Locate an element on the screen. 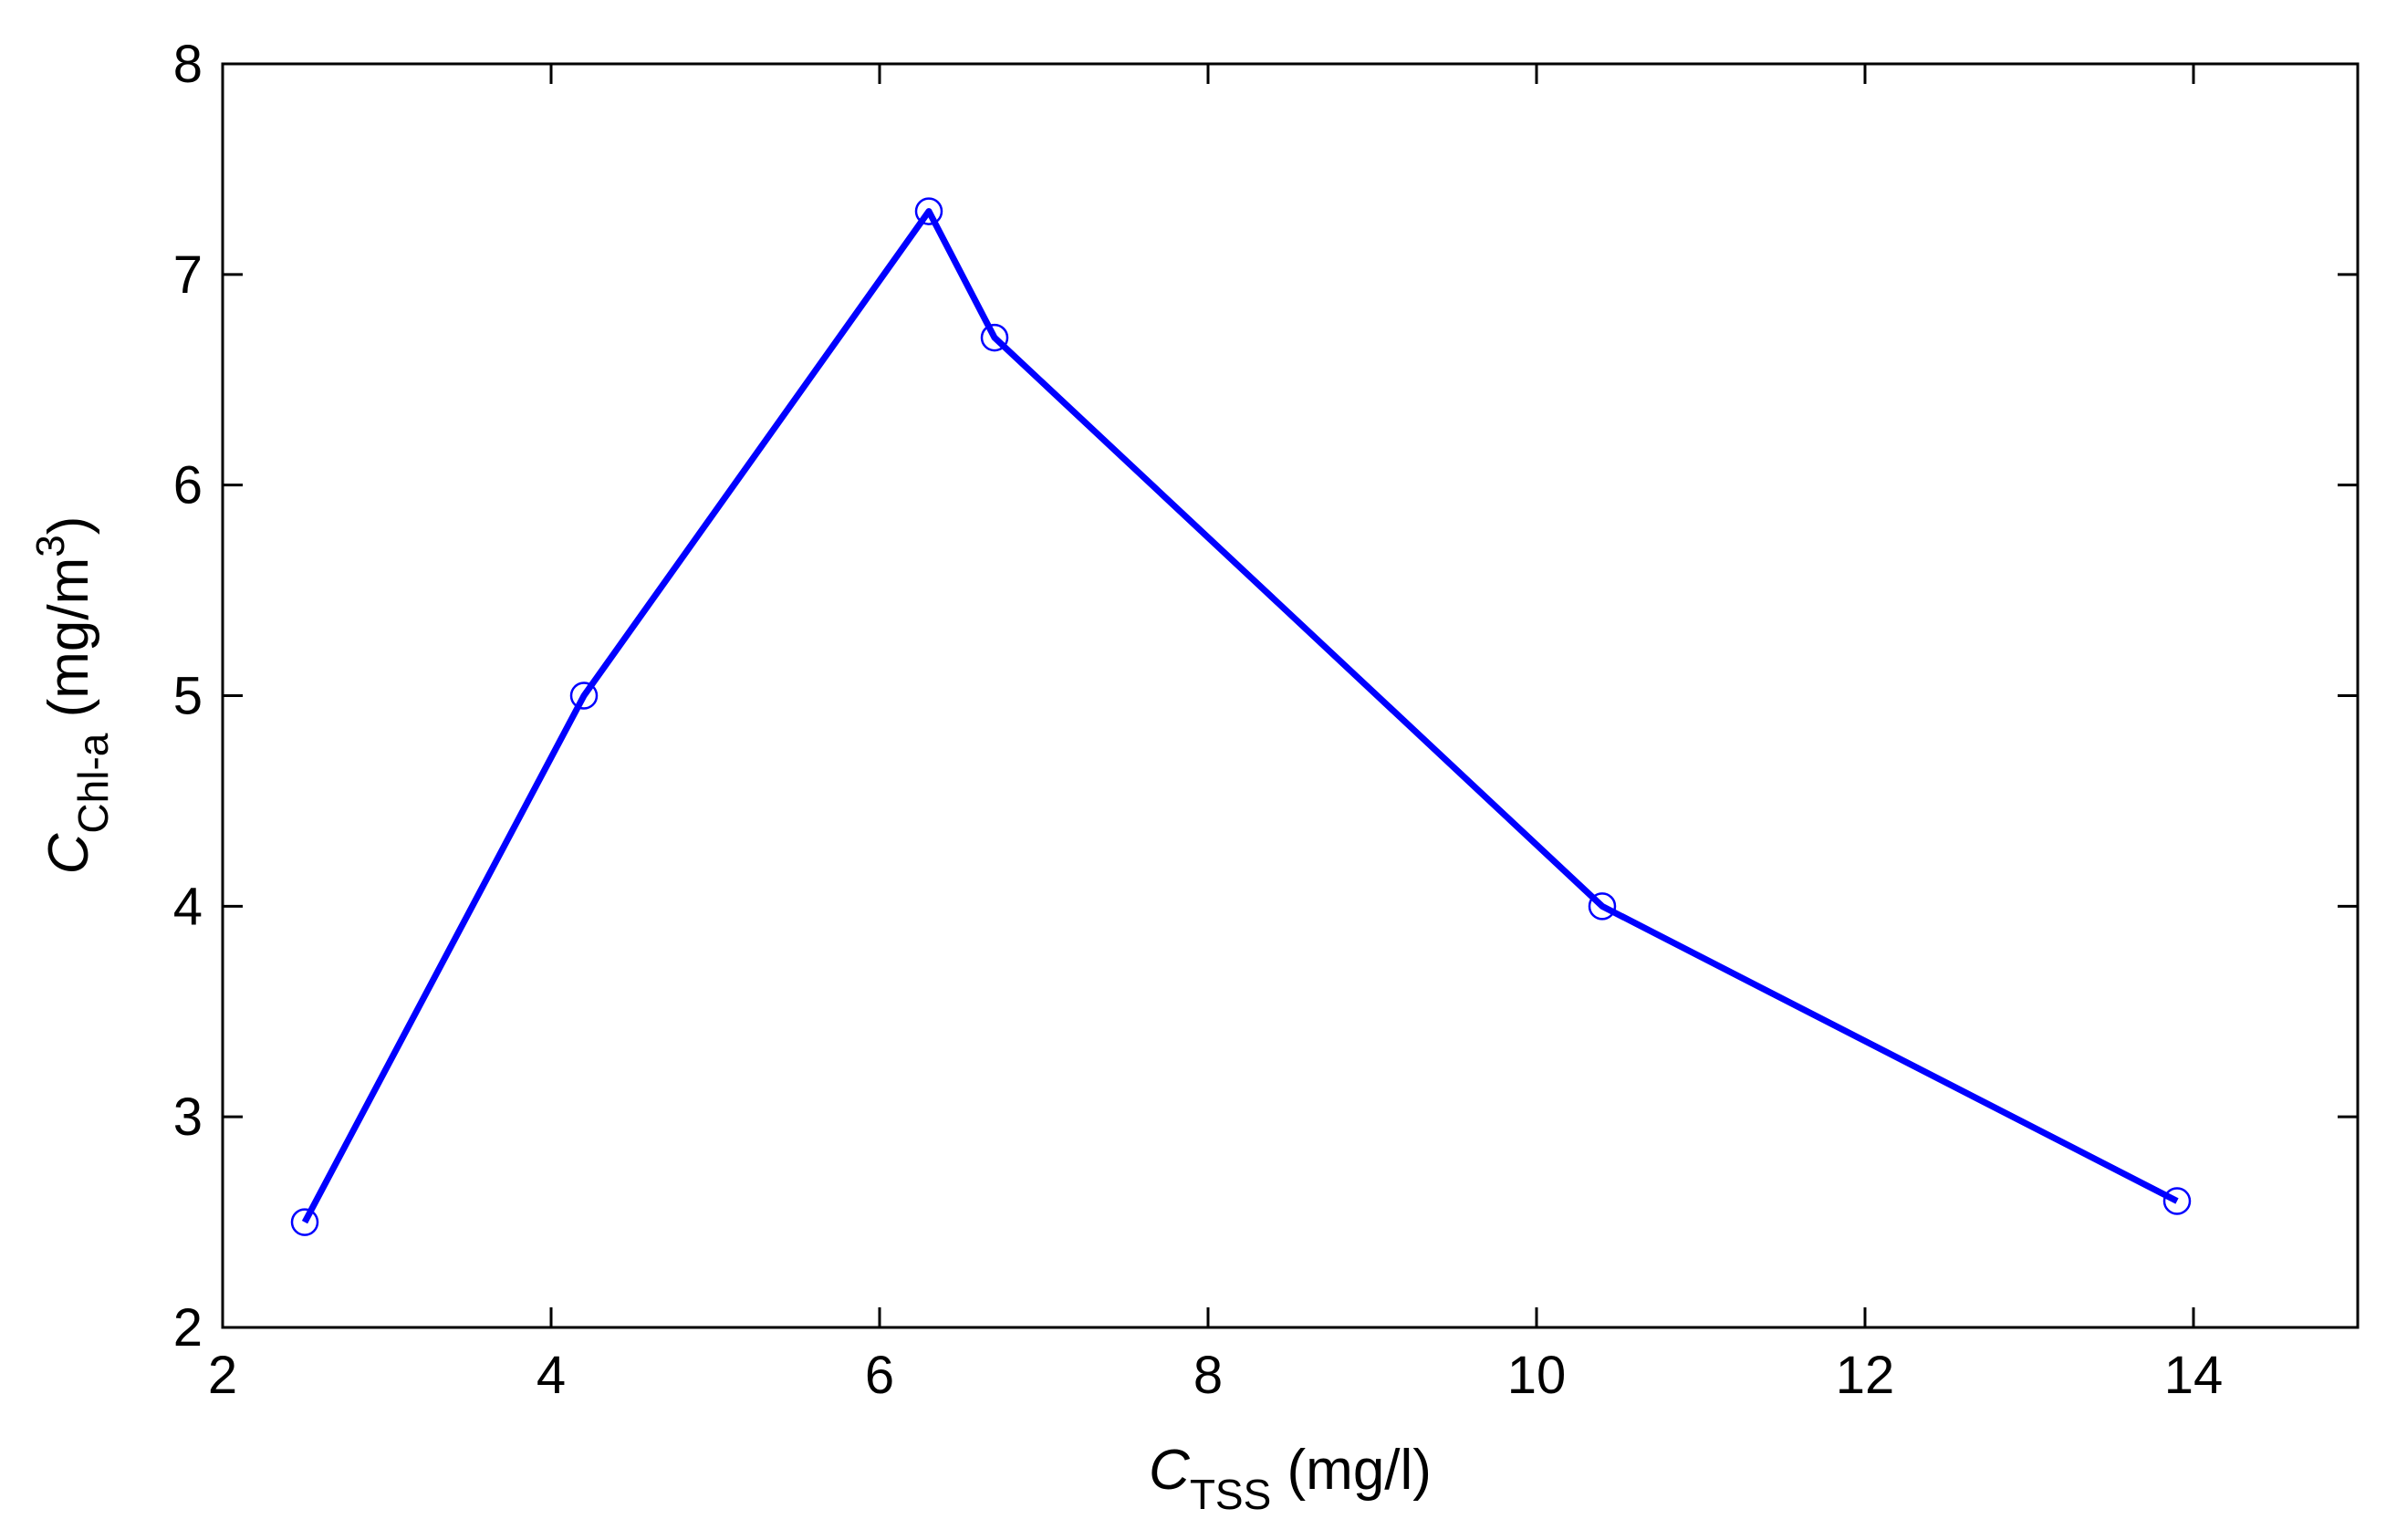  x-axis-label-unit: (mg/l) is located at coordinates (1351, 1470).